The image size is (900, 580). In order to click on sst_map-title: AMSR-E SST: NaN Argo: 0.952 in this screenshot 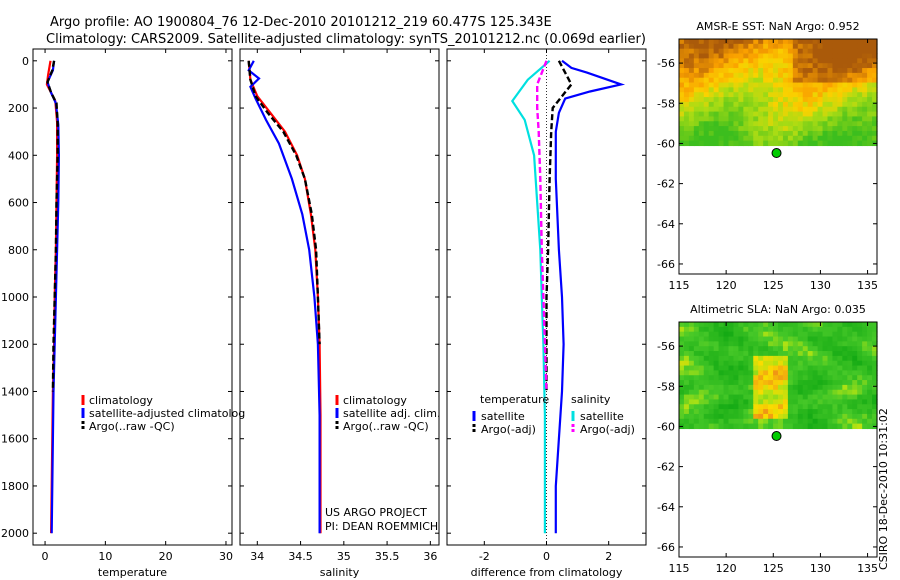, I will do `click(777, 26)`.